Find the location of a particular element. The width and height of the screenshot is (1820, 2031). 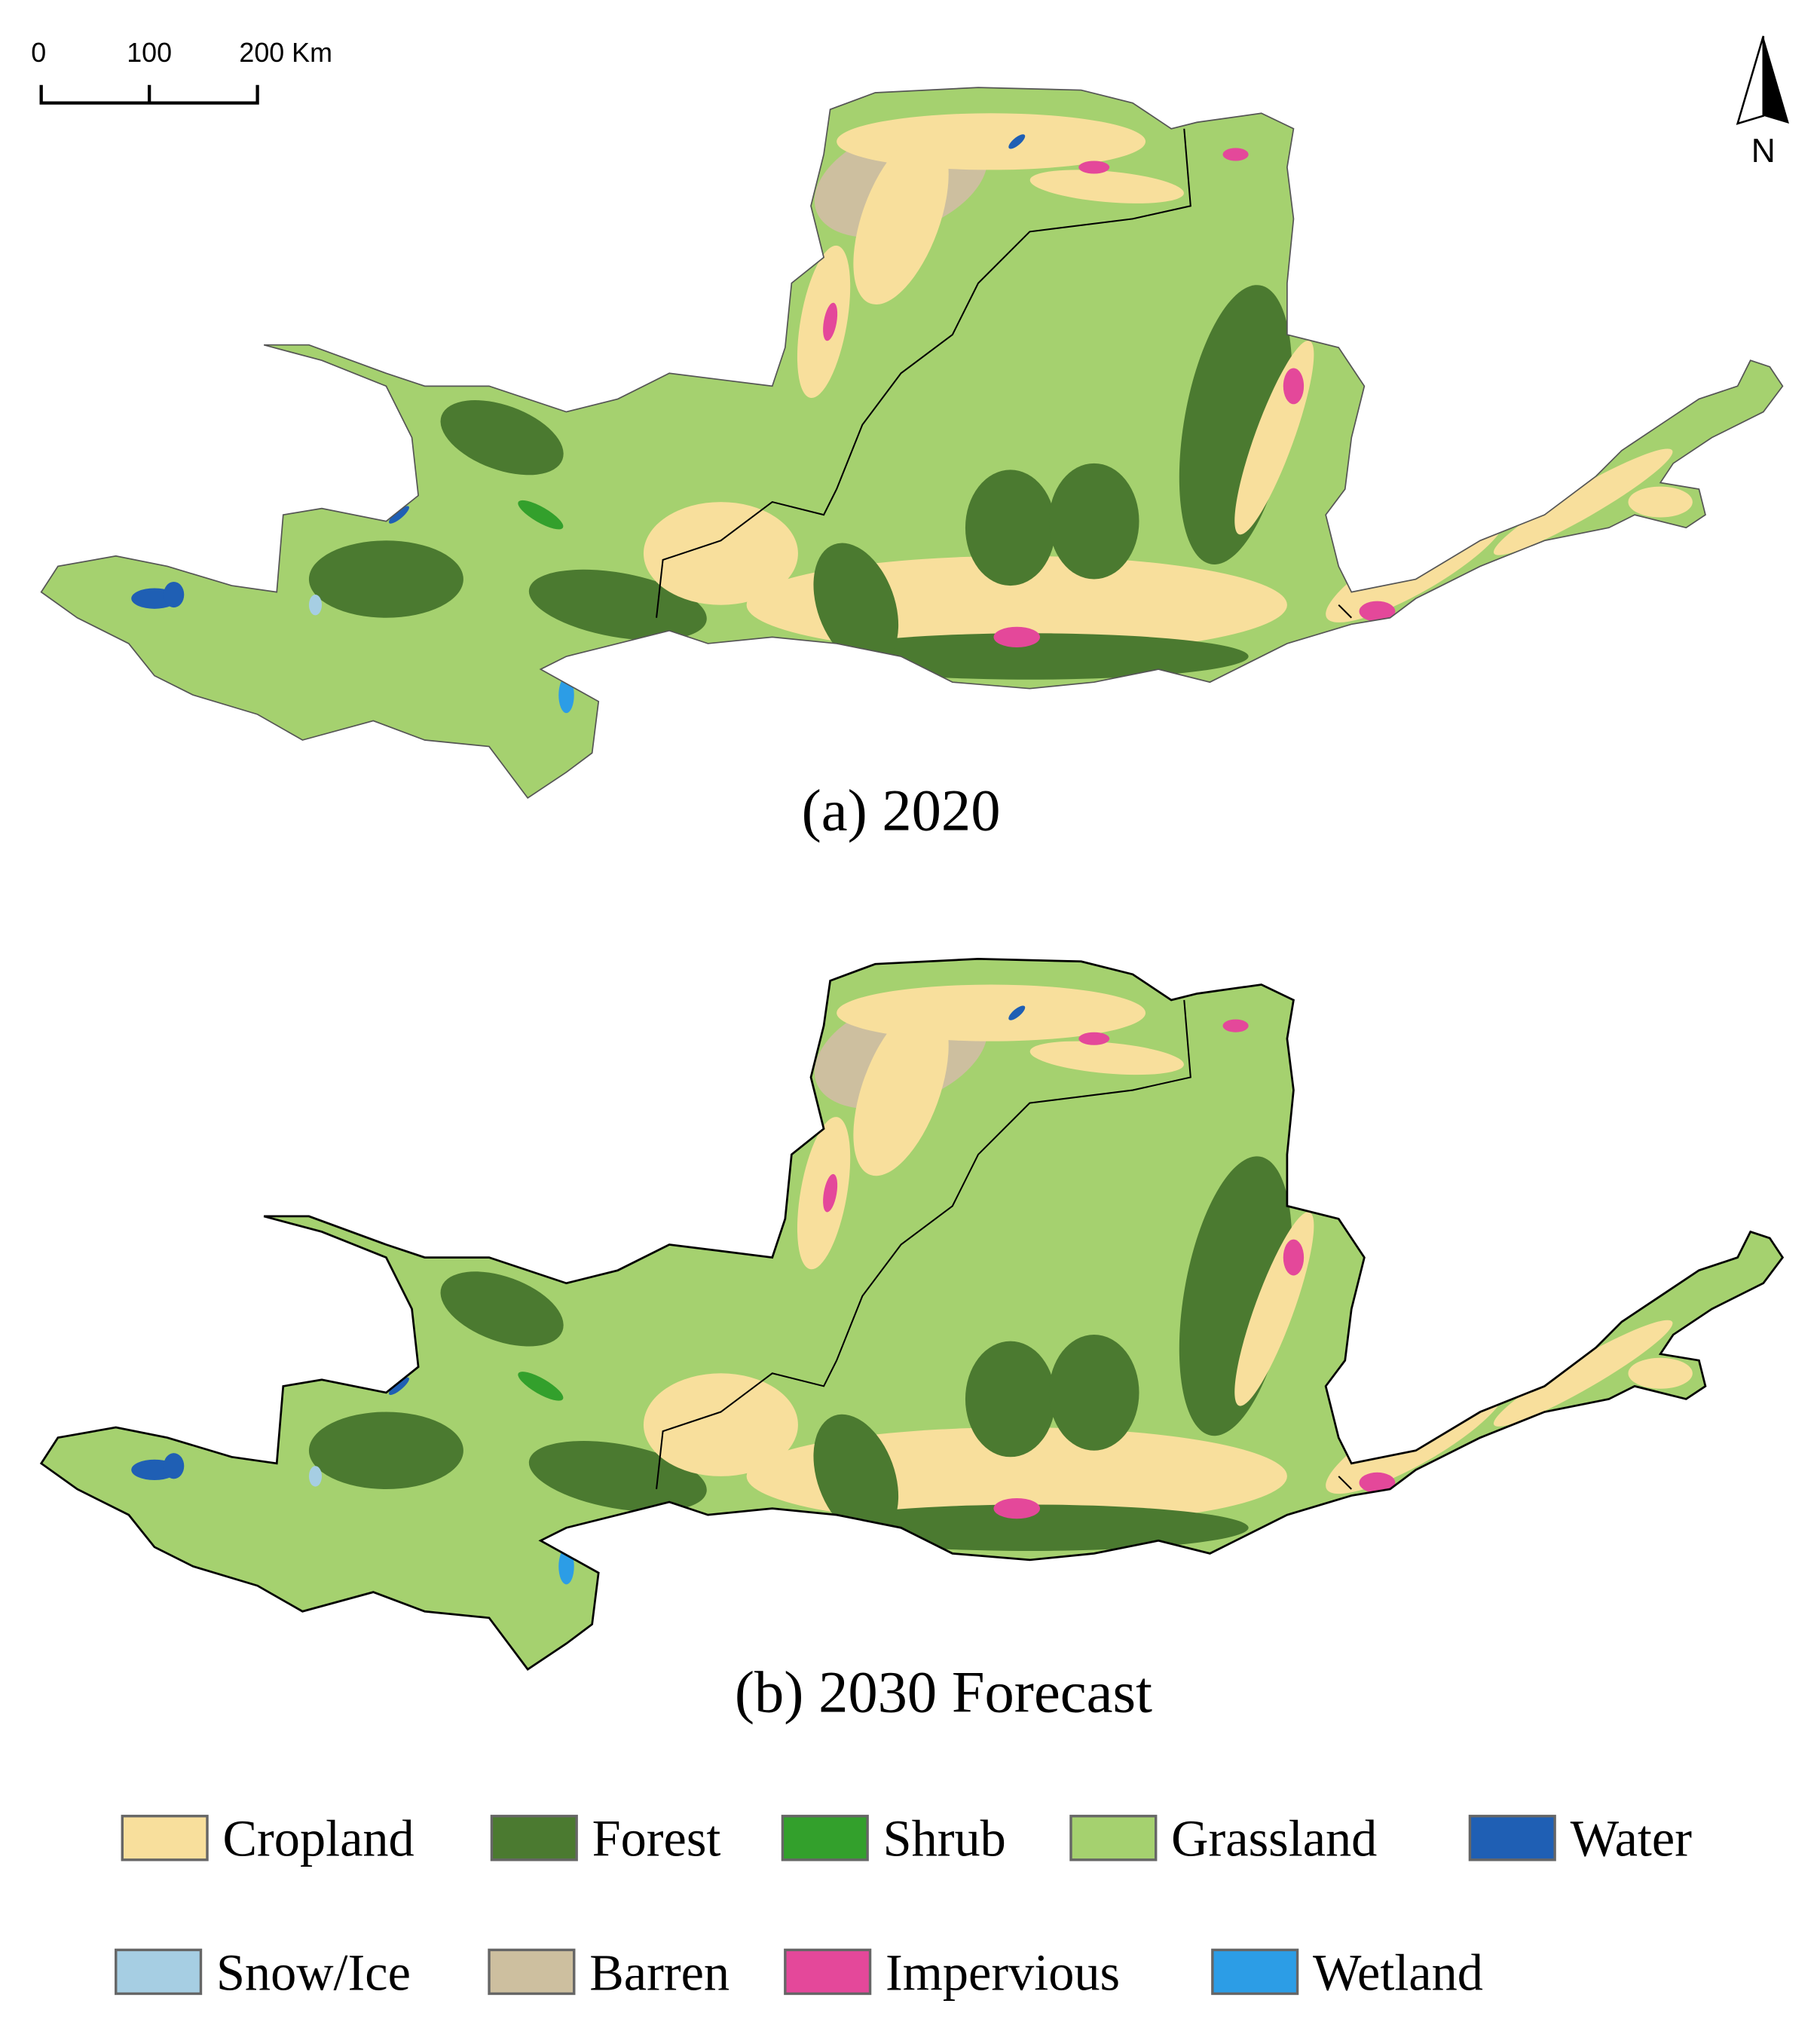

map-caption: (b) 2030 Forecast is located at coordinates (943, 1692).